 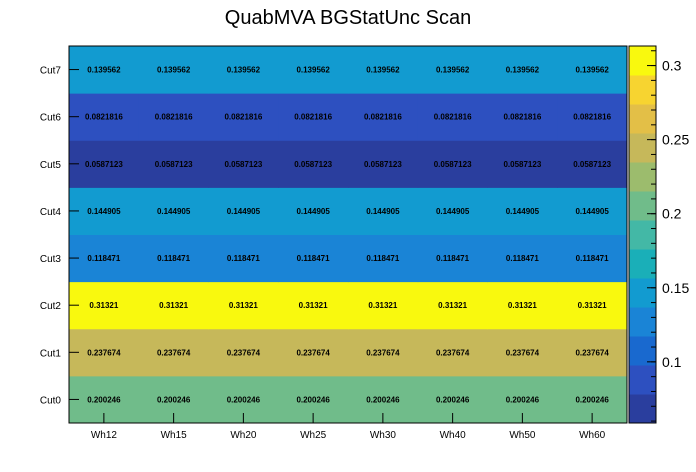 I want to click on chart-title: QuabMVA BGStatUnc Scan, so click(x=348, y=18).